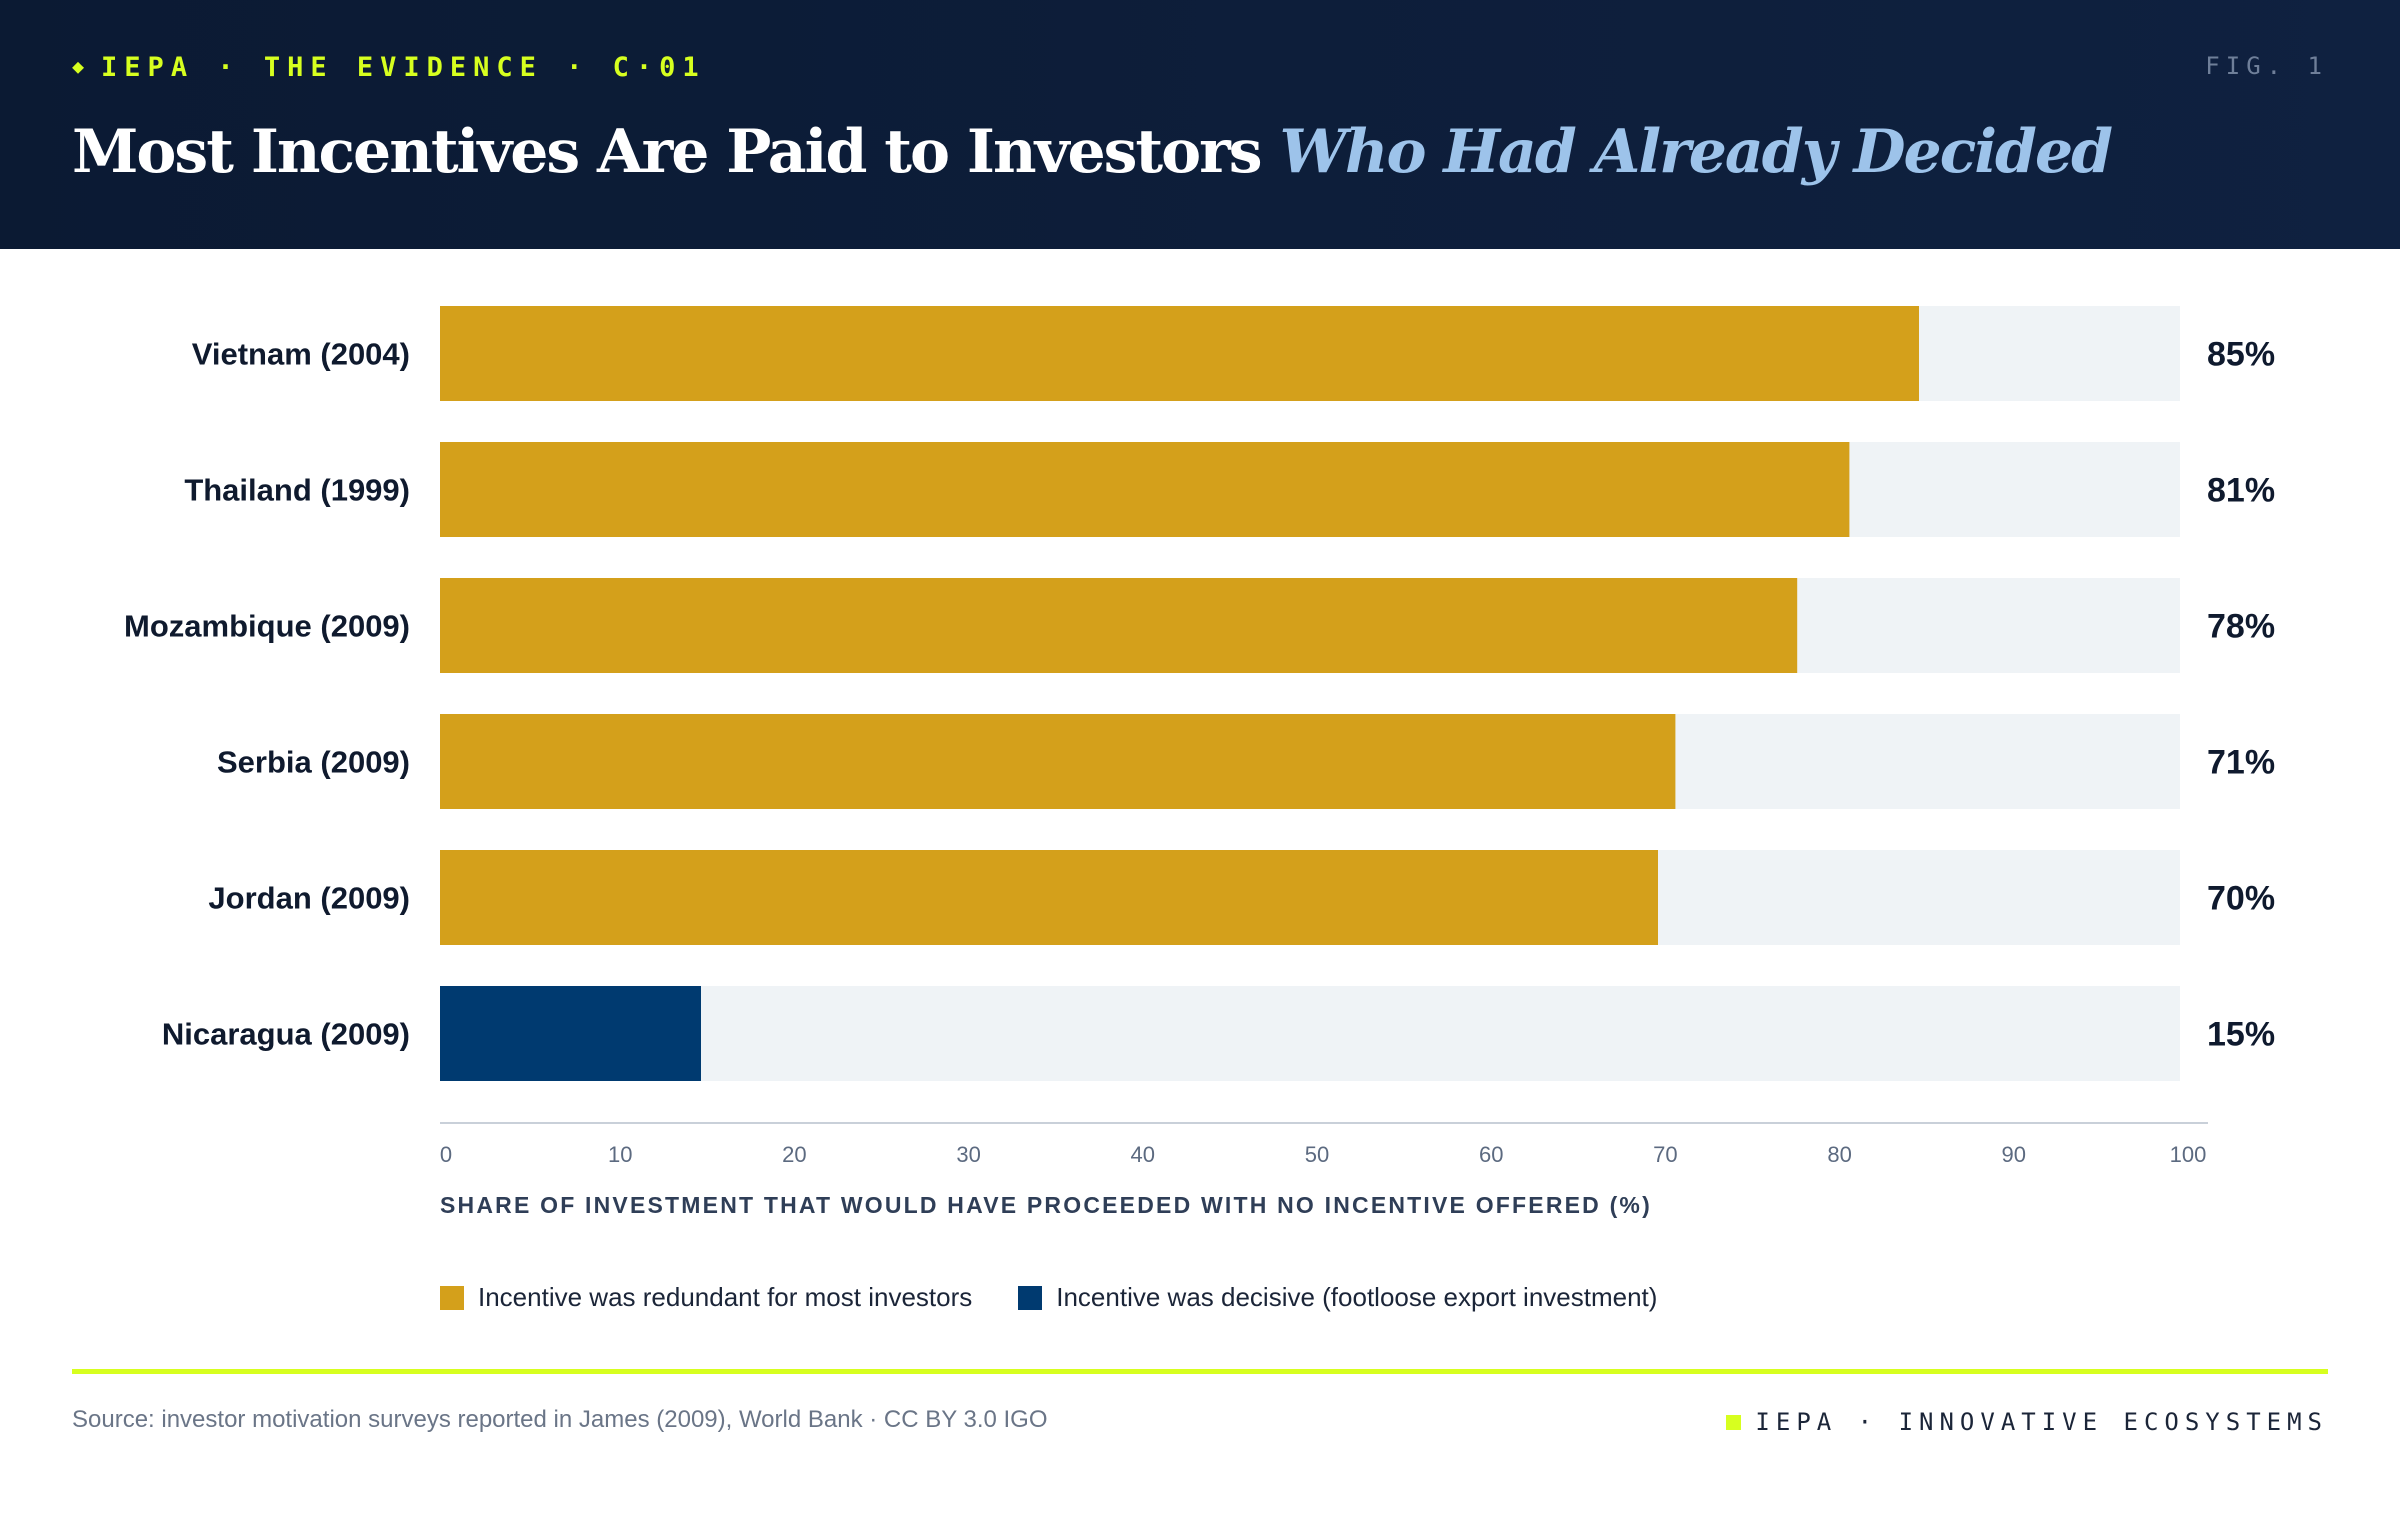 This screenshot has width=2400, height=1520. I want to click on legend-swatch-redundant, so click(452, 1297).